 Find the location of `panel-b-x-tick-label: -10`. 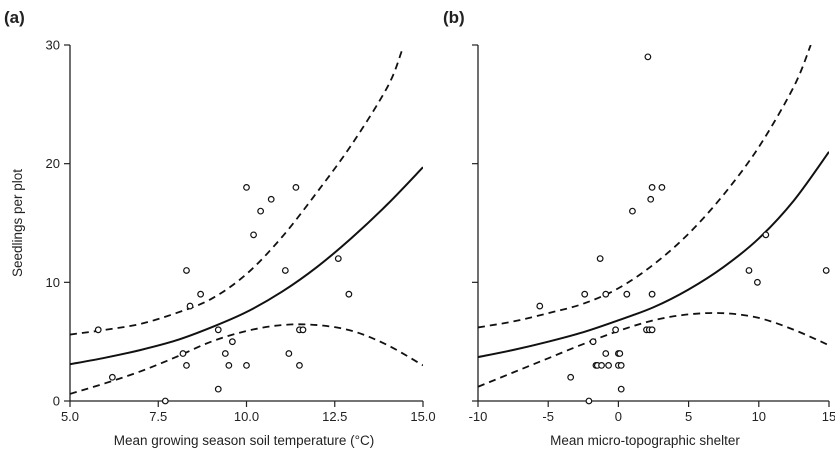

panel-b-x-tick-label: -10 is located at coordinates (478, 416).